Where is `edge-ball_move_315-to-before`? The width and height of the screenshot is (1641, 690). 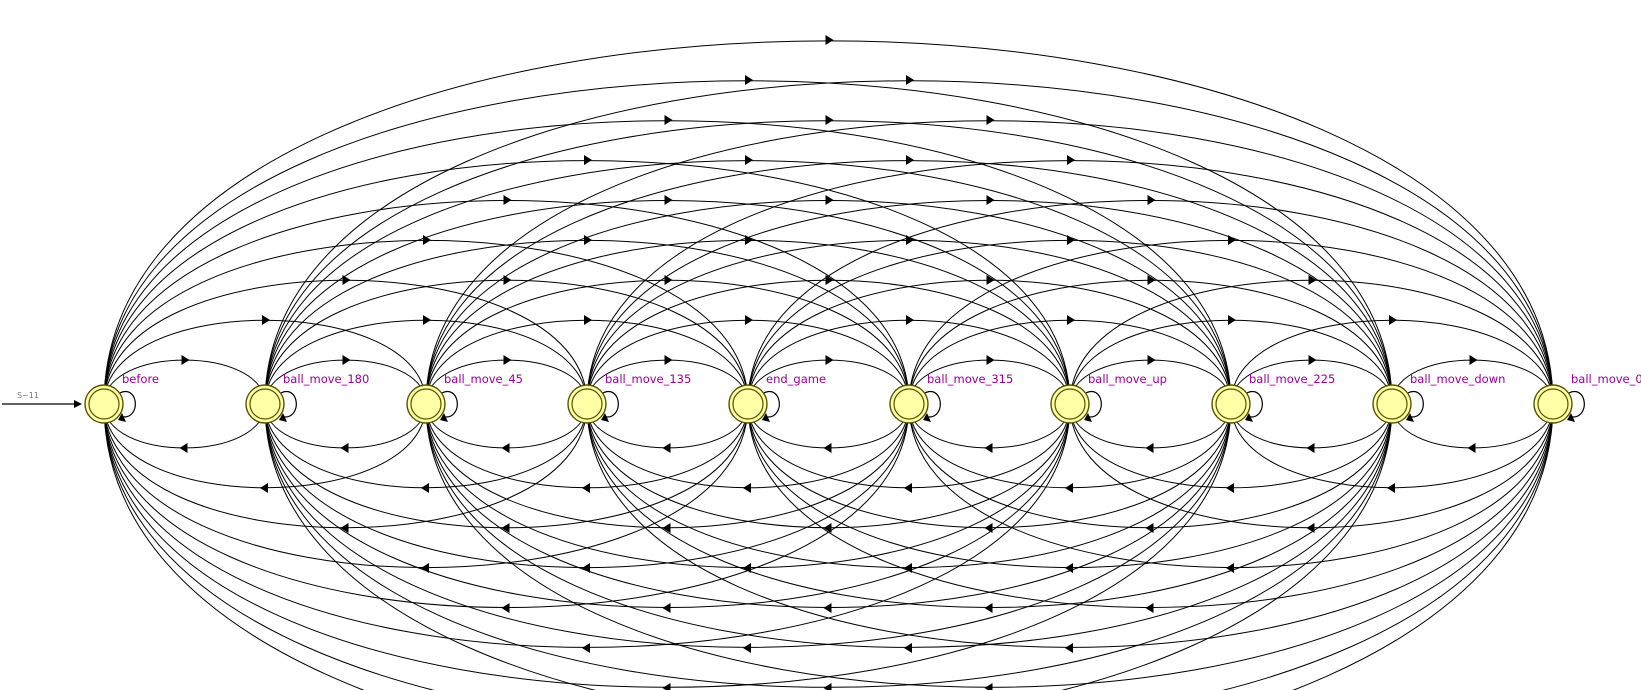
edge-ball_move_315-to-before is located at coordinates (506, 505).